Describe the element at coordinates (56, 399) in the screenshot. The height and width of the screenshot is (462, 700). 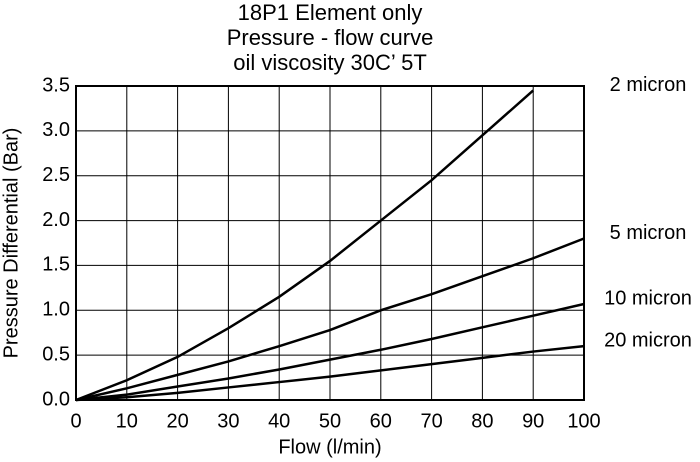
I see `y-tick-label: 0.0` at that location.